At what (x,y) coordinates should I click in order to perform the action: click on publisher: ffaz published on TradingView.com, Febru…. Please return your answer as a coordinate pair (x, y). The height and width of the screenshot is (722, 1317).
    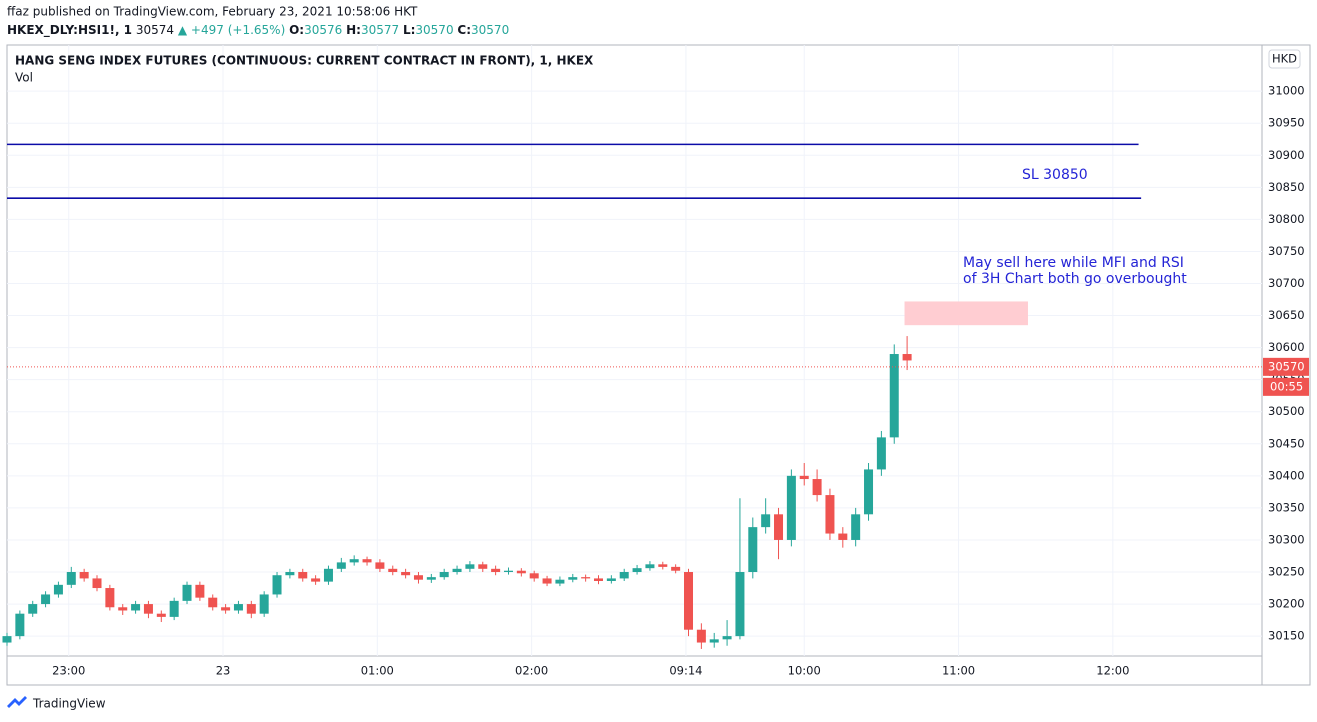
    Looking at the image, I should click on (212, 12).